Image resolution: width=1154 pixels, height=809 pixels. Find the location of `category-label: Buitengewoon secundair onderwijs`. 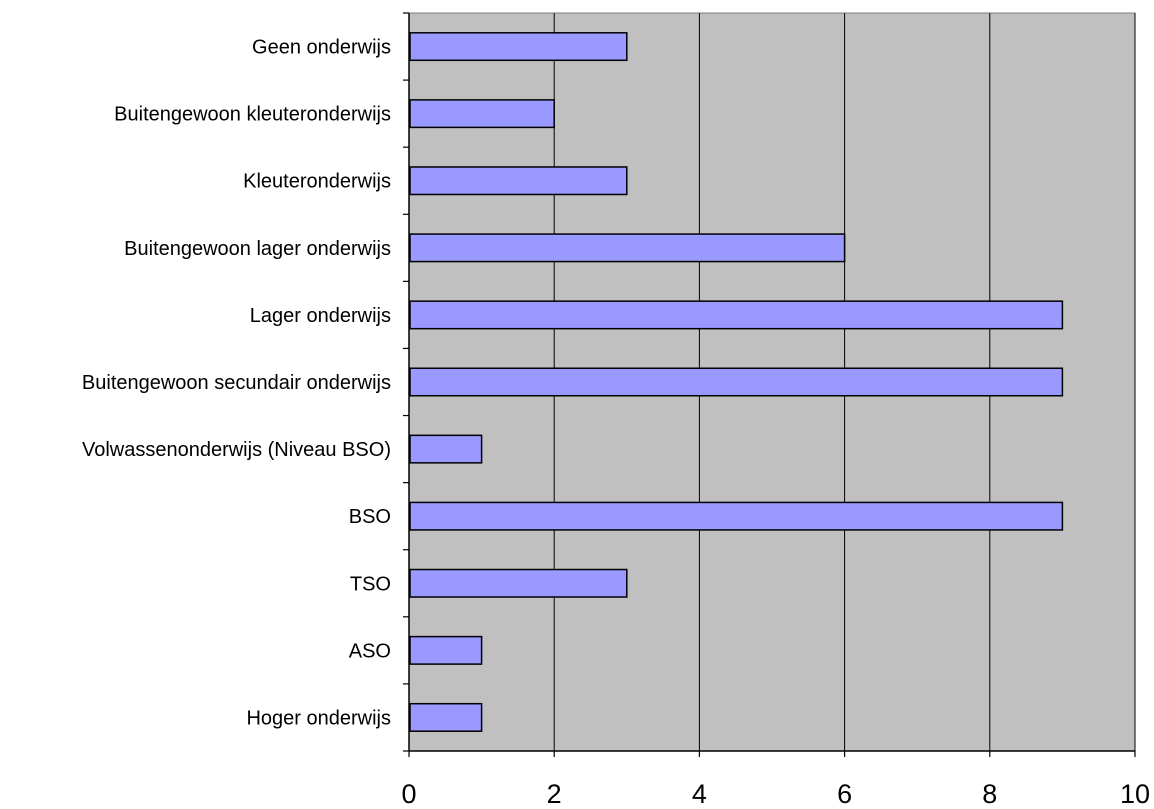

category-label: Buitengewoon secundair onderwijs is located at coordinates (236, 383).